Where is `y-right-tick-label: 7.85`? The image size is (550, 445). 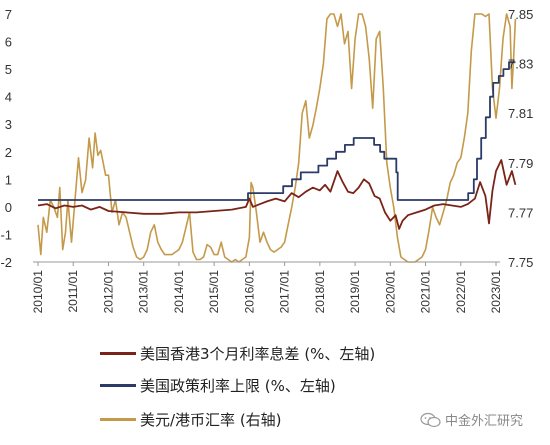
y-right-tick-label: 7.85 is located at coordinates (520, 14).